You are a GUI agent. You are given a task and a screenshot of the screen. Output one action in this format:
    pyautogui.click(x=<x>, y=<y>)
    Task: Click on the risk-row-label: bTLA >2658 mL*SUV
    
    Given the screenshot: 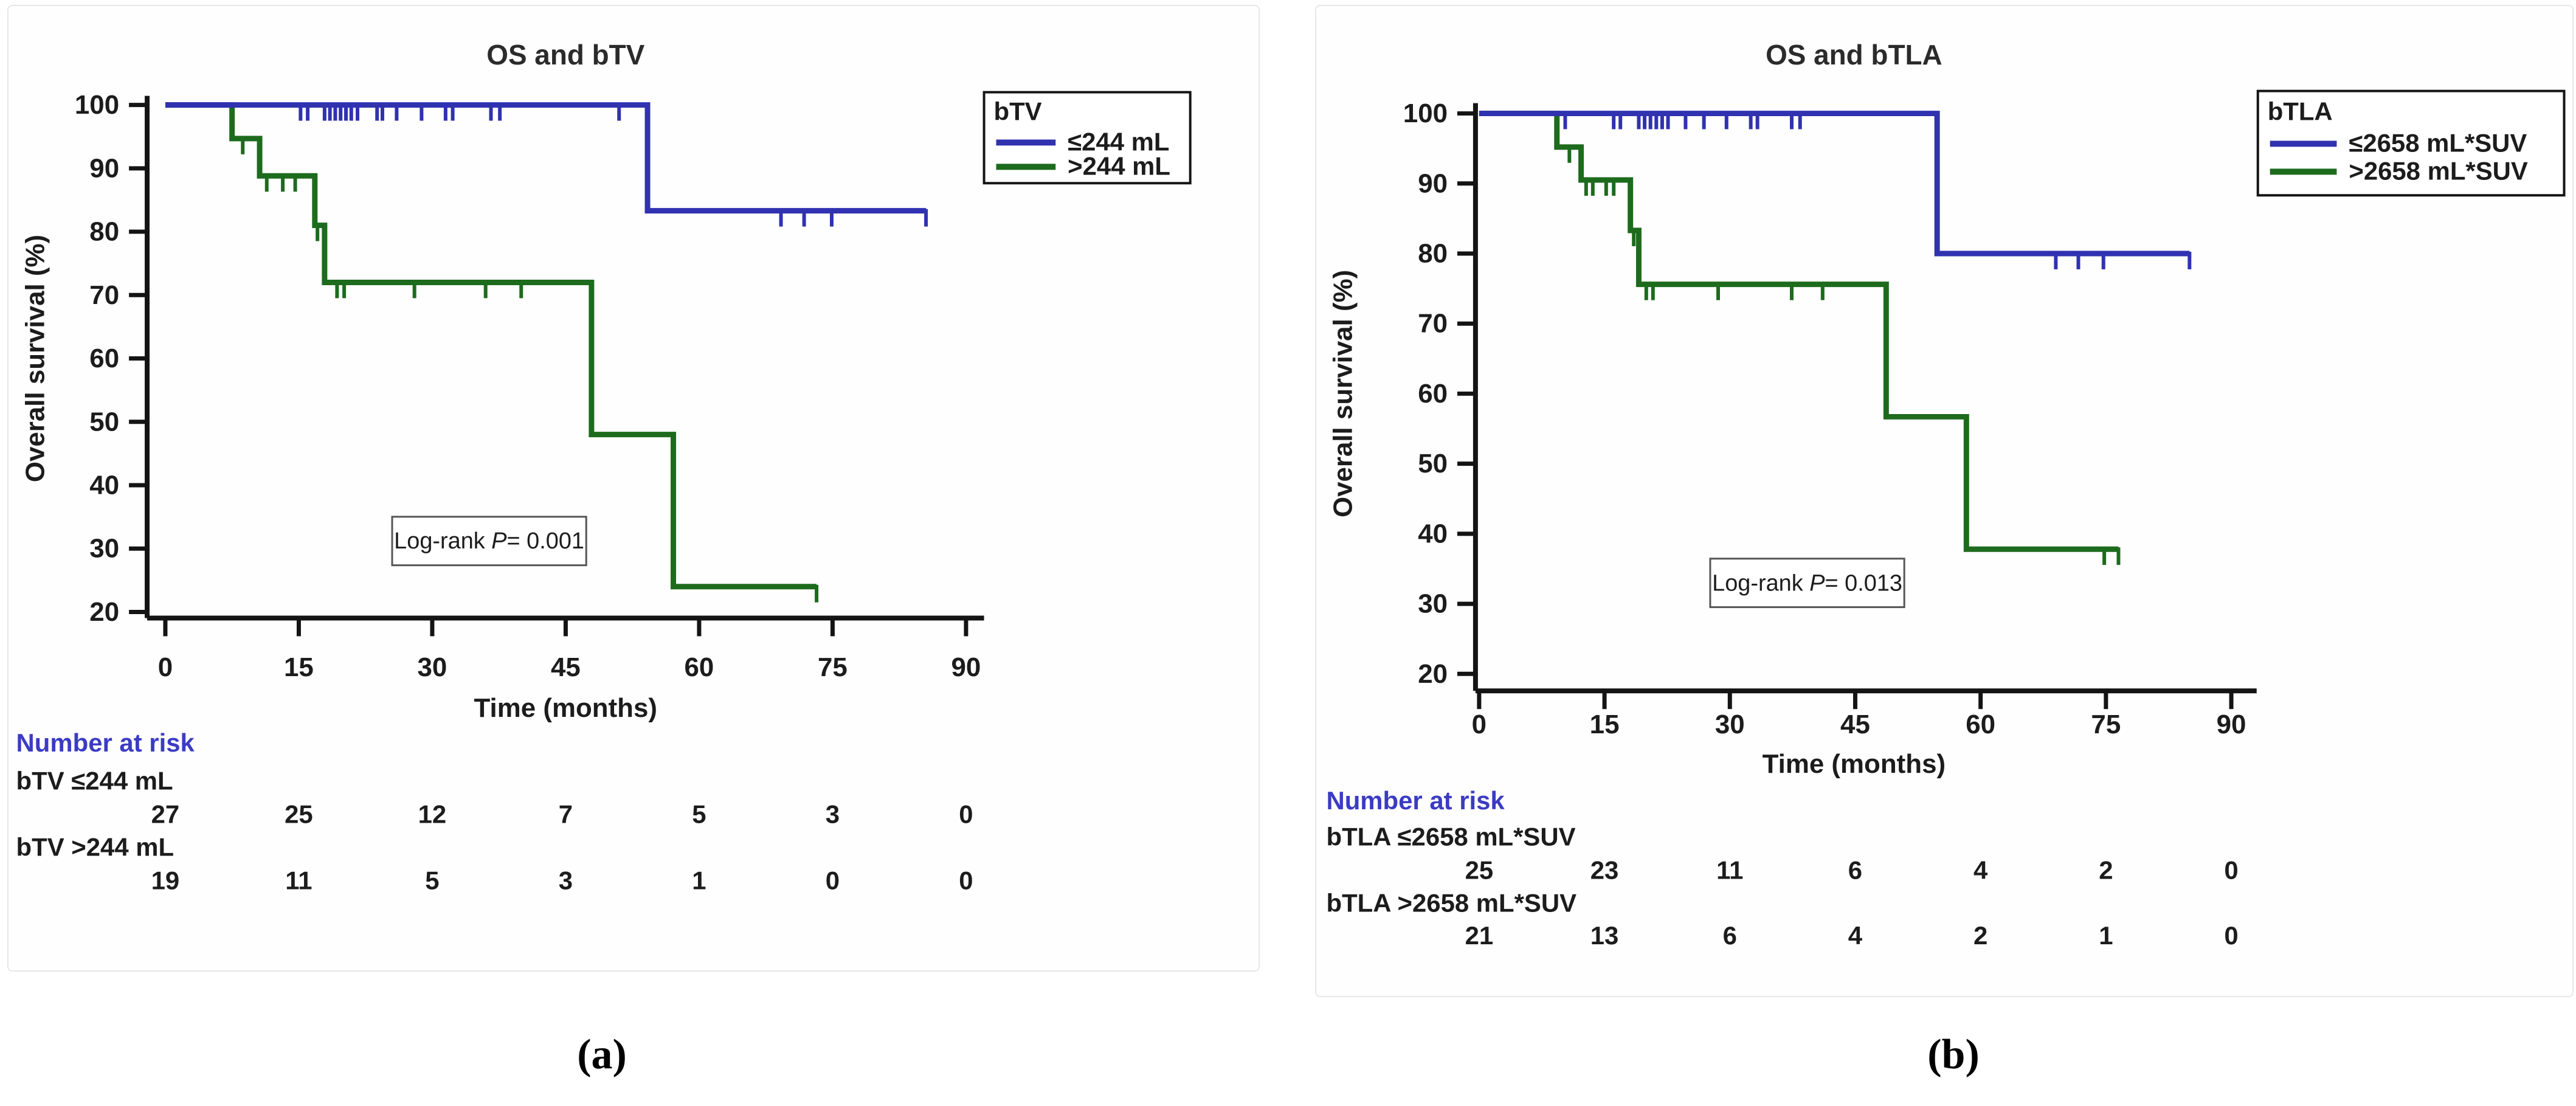 What is the action you would take?
    pyautogui.click(x=1451, y=902)
    